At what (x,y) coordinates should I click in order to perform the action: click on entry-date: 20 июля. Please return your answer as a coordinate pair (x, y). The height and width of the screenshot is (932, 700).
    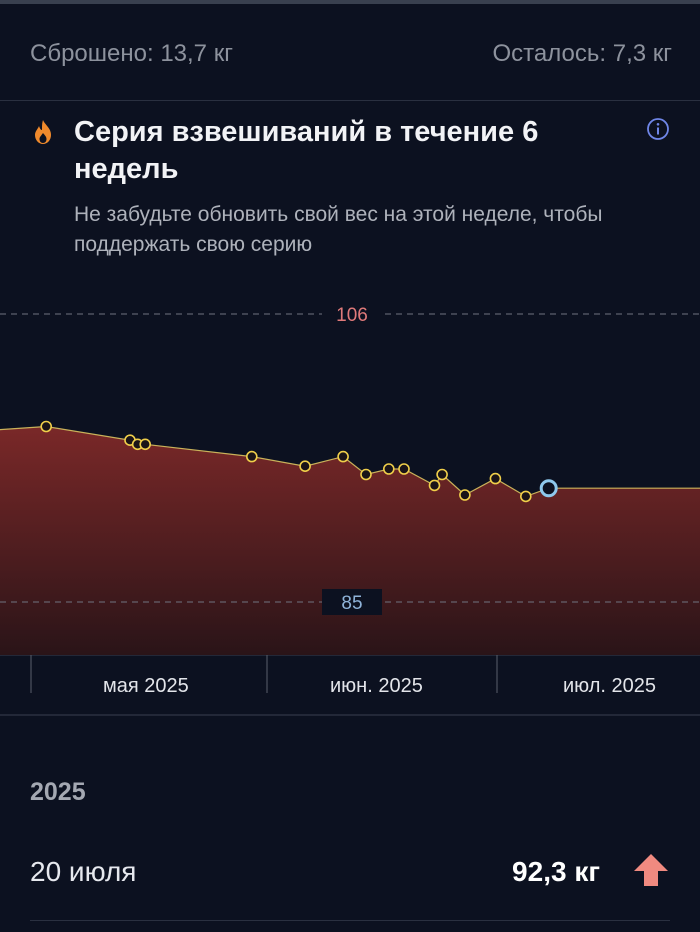
    Looking at the image, I should click on (83, 871).